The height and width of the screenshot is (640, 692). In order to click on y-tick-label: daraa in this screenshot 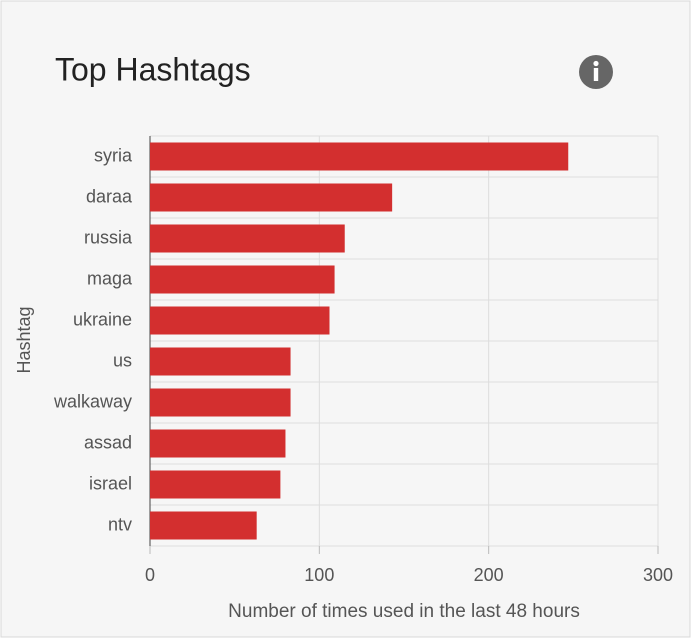, I will do `click(109, 196)`.